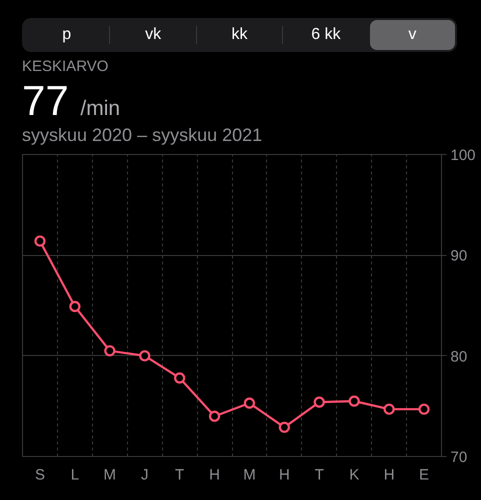  I want to click on x-tick-label: J, so click(144, 475).